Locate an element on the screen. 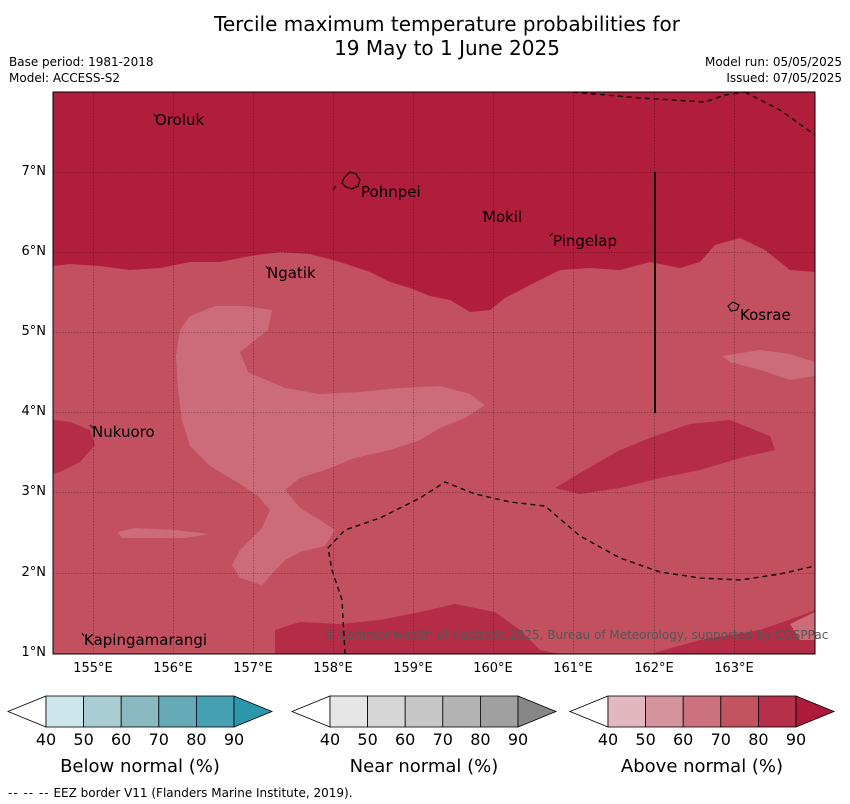 The image size is (850, 804). colorbar-near-min-triangle is located at coordinates (310, 711).